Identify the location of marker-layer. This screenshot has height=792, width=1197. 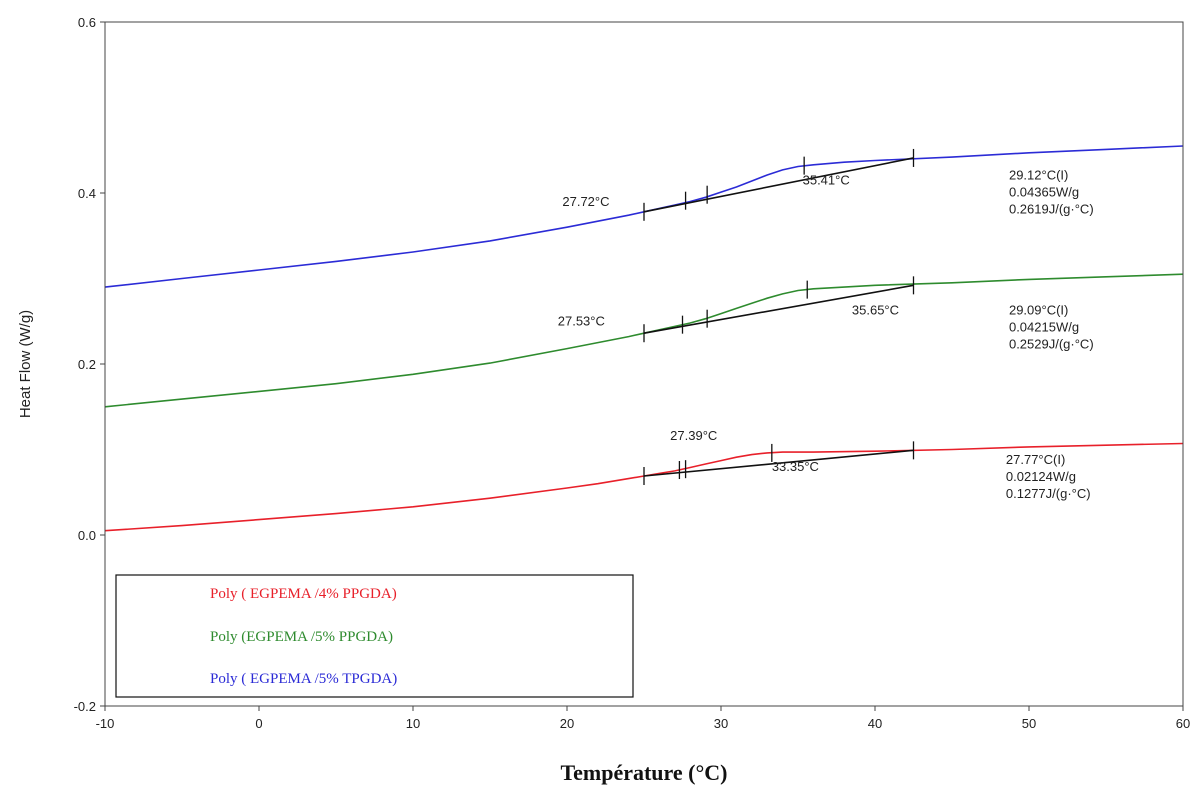
(779, 317).